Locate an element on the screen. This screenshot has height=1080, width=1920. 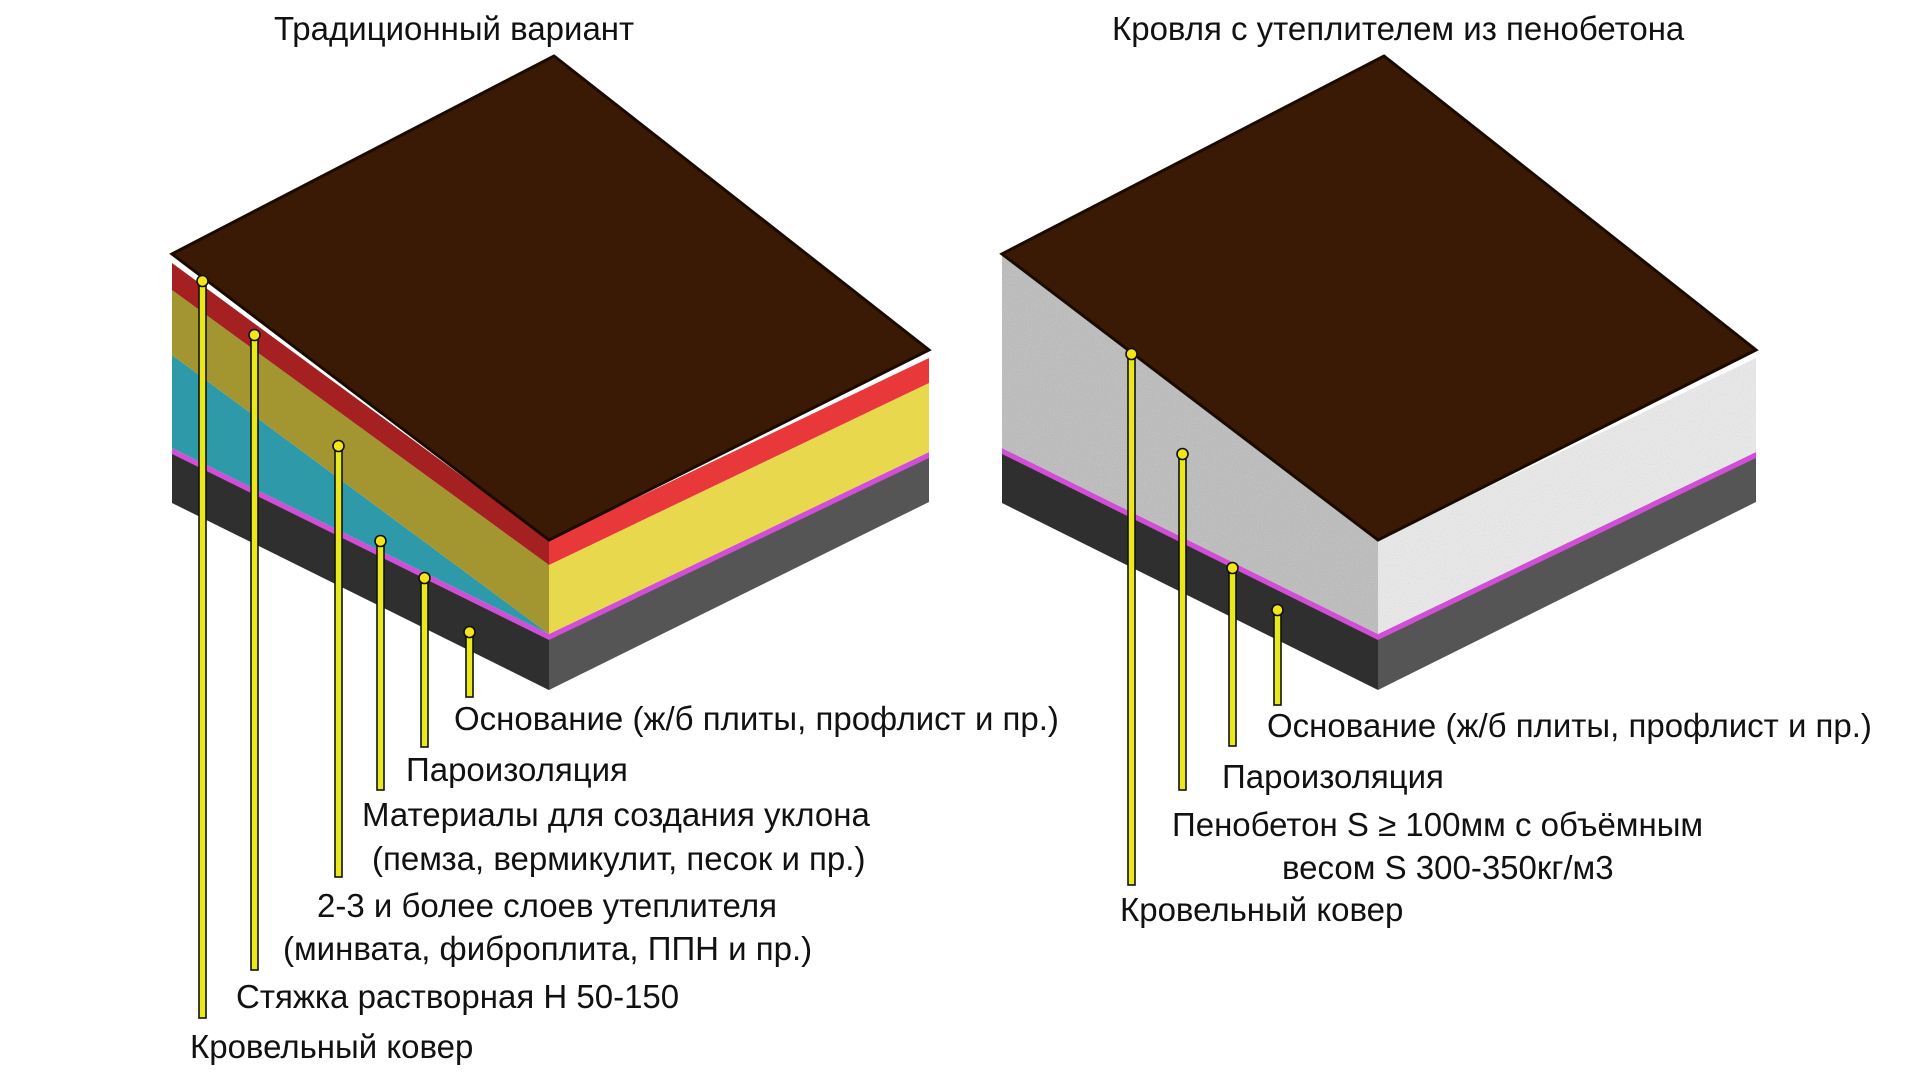
screed-left-face is located at coordinates (360, 414).